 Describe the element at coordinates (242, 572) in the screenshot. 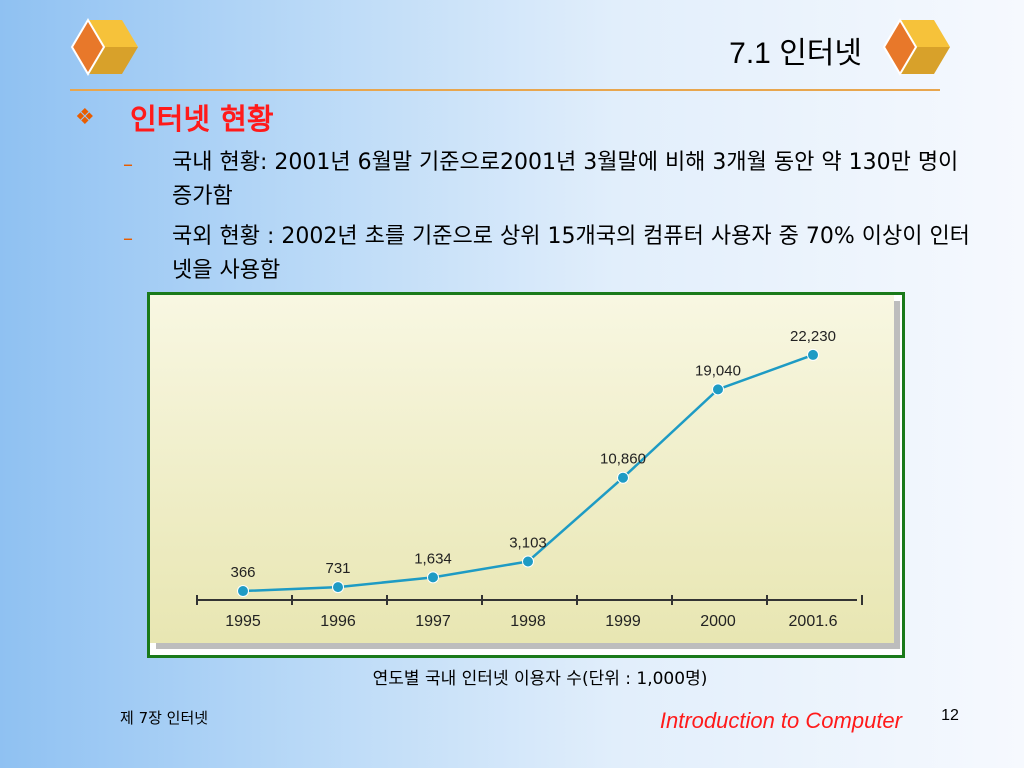

I see `data-label: 366` at that location.